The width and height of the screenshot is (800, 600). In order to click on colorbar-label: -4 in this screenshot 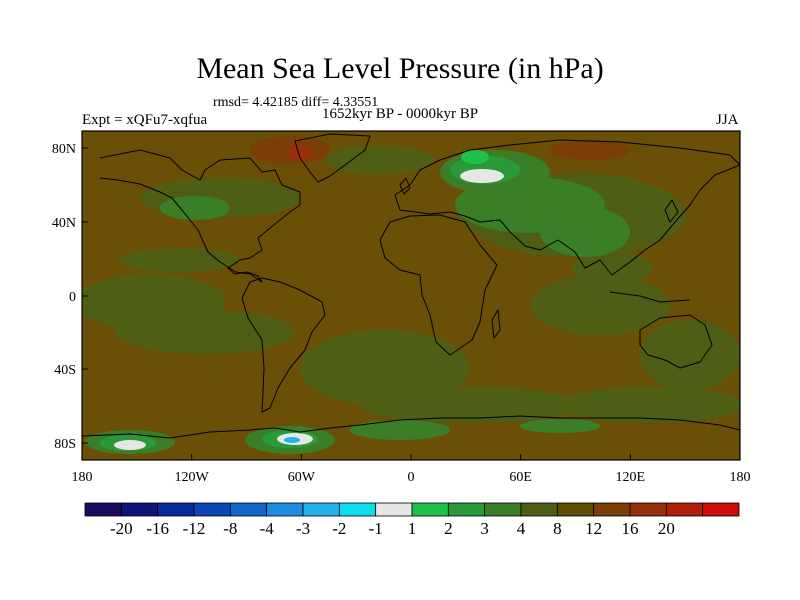, I will do `click(267, 528)`.